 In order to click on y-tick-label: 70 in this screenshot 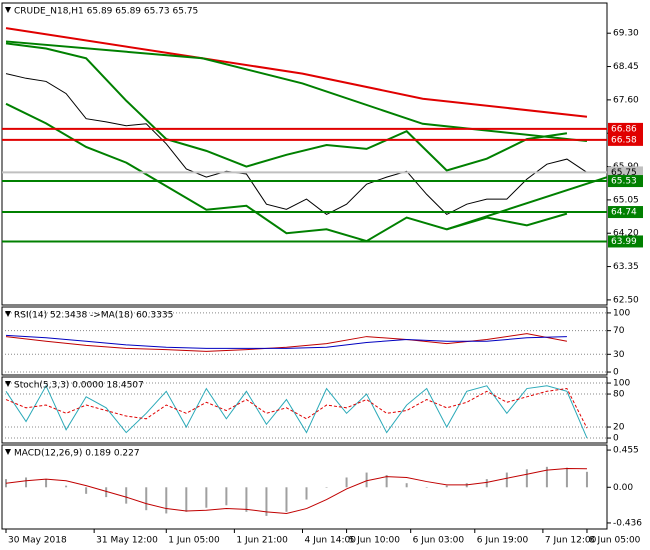, I will do `click(619, 331)`.